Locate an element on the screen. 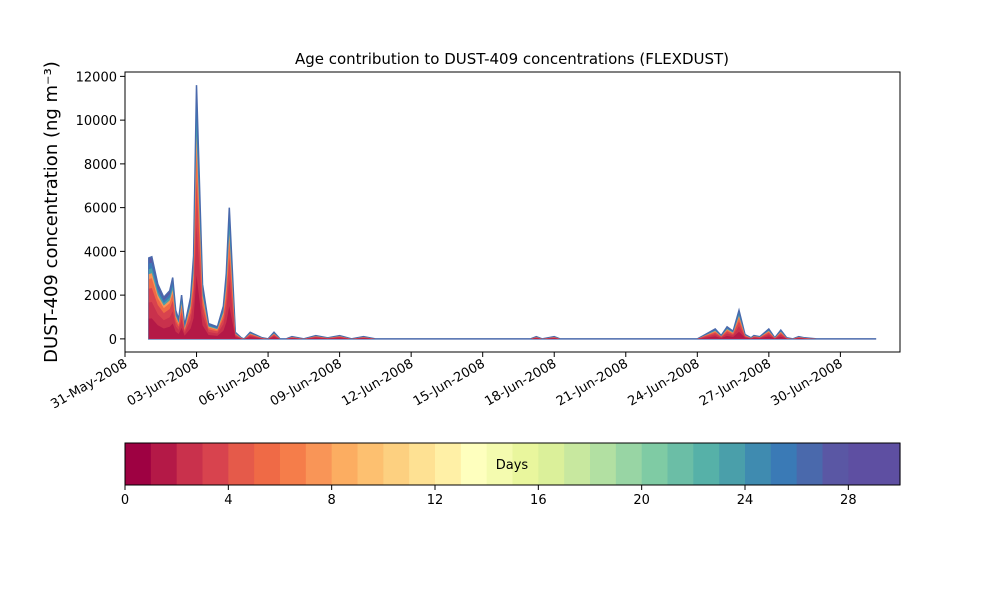 The height and width of the screenshot is (600, 1000). y-tick-label: 6000 is located at coordinates (100, 209).